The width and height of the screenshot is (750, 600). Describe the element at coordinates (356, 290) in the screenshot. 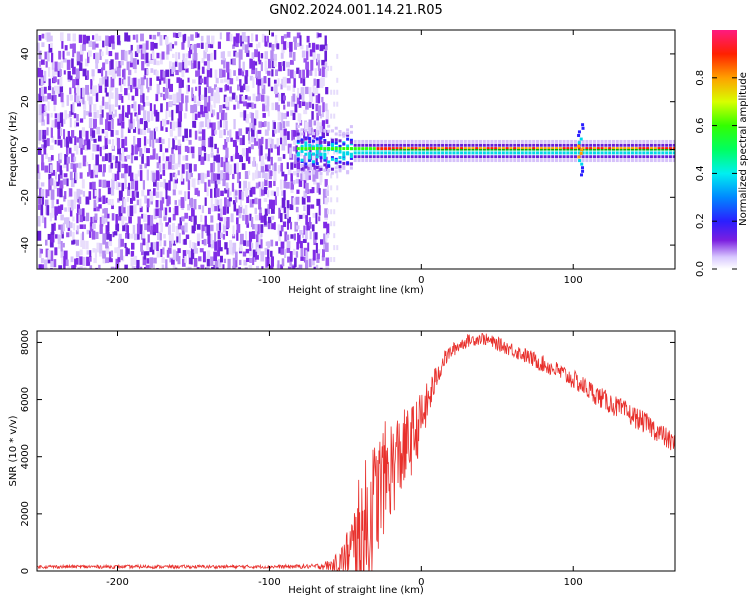

I see `spectrogram-x-label: Height of straight line (km)` at that location.